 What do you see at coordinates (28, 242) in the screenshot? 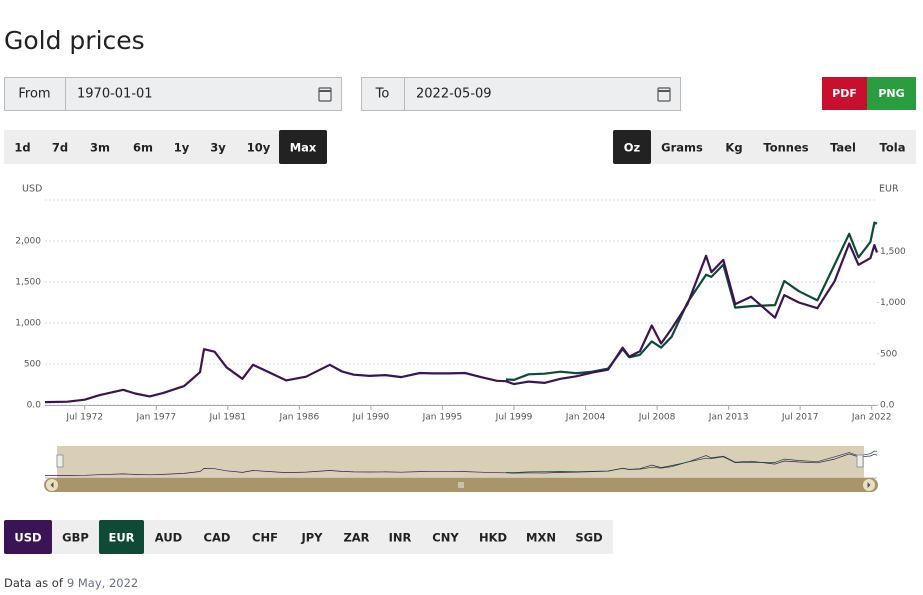
I see `y-tick-label: 2,000` at bounding box center [28, 242].